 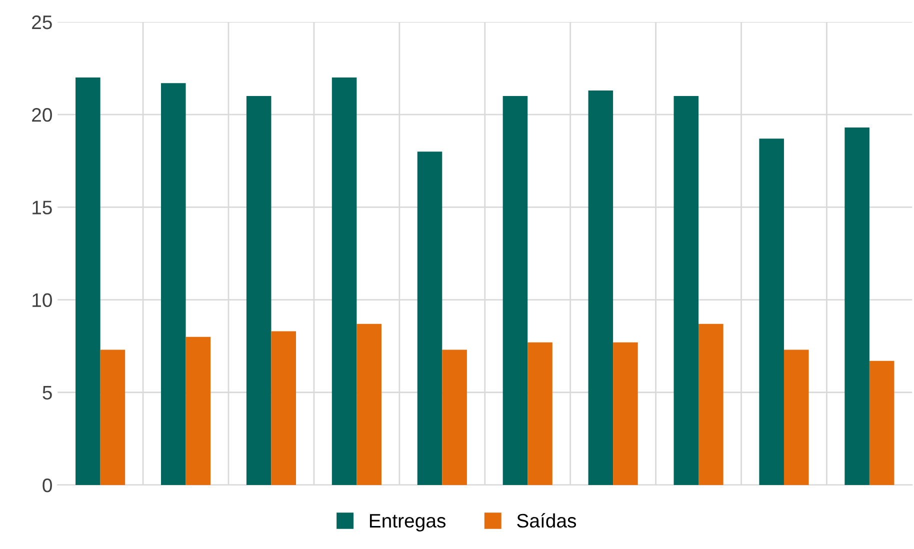 What do you see at coordinates (42, 115) in the screenshot?
I see `y-tick-label: 20` at bounding box center [42, 115].